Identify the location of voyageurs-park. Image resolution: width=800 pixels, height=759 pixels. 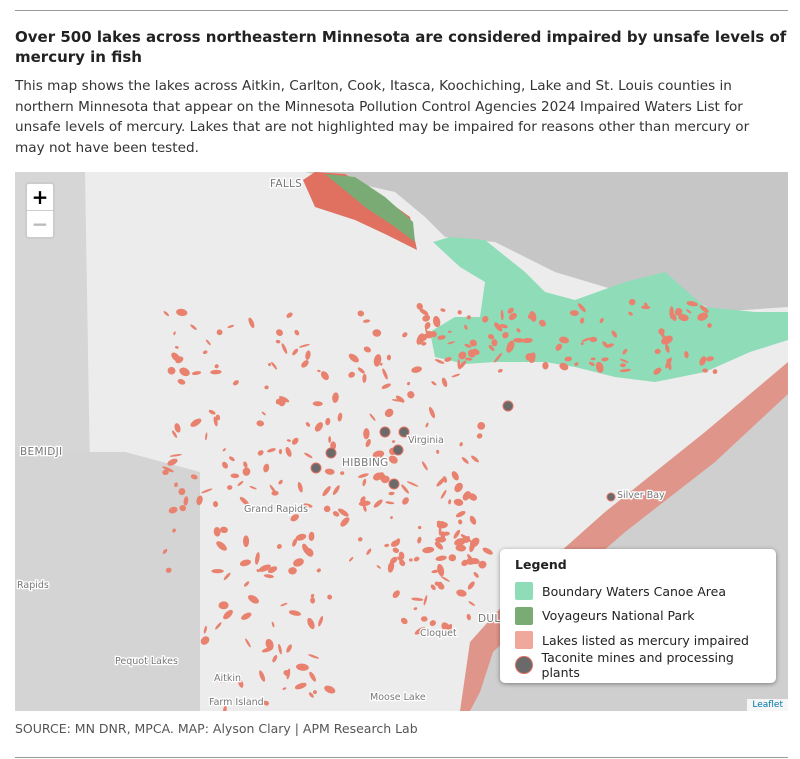
(370, 208).